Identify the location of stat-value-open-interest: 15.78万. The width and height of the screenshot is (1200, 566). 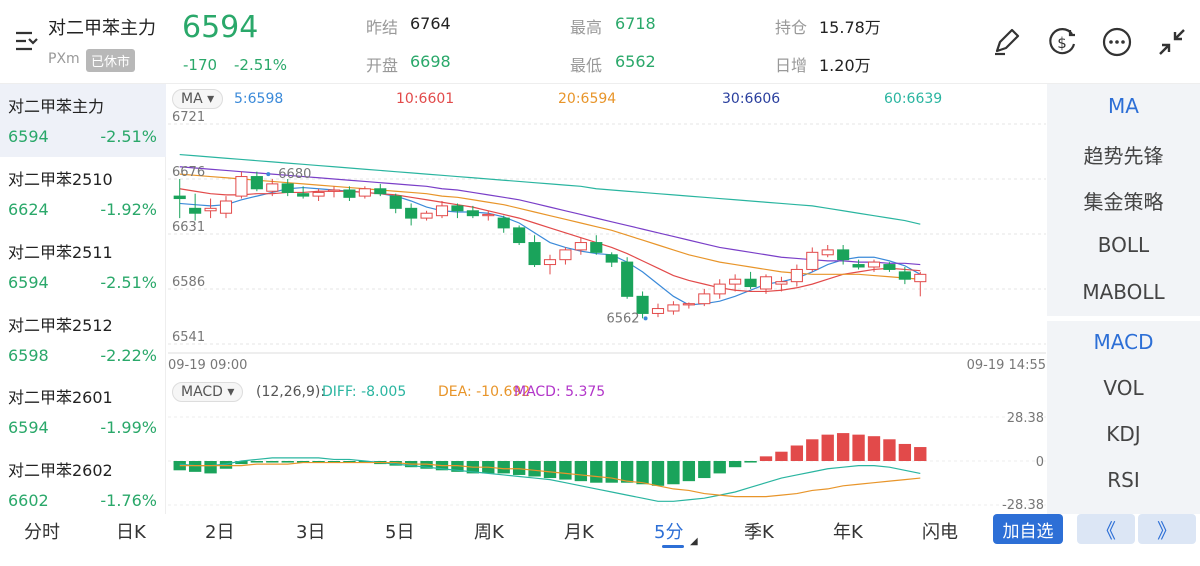
(850, 27).